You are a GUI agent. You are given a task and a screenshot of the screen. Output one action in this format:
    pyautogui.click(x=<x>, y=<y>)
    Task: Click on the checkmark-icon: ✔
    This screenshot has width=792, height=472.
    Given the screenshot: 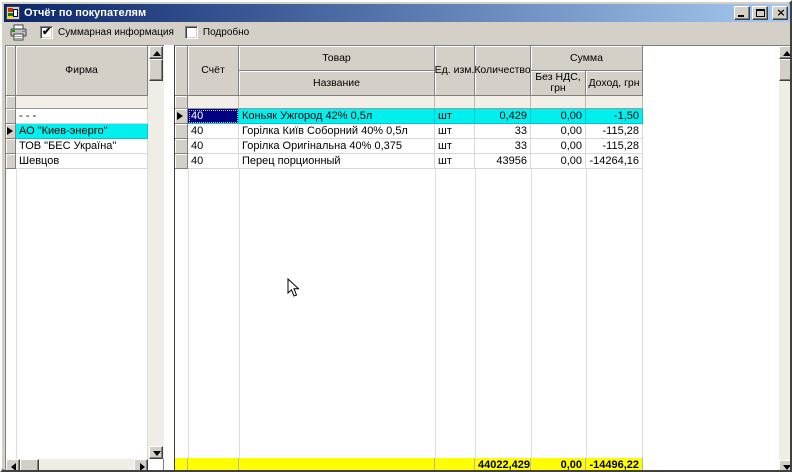 What is the action you would take?
    pyautogui.click(x=47, y=32)
    